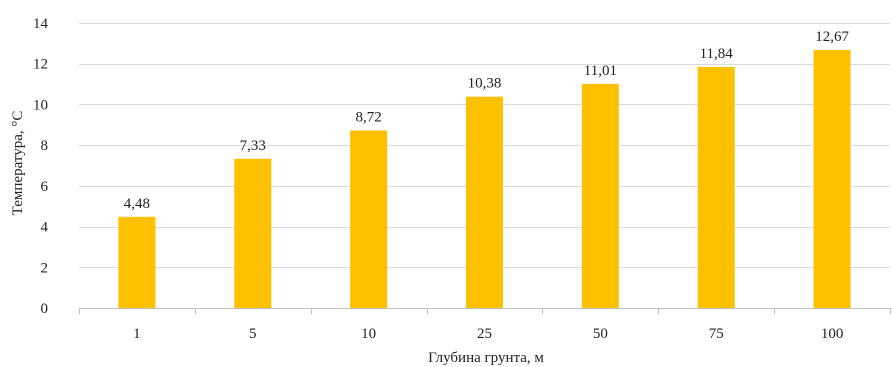 The height and width of the screenshot is (367, 892). Describe the element at coordinates (484, 334) in the screenshot. I see `x-tick-label-25: 25` at that location.